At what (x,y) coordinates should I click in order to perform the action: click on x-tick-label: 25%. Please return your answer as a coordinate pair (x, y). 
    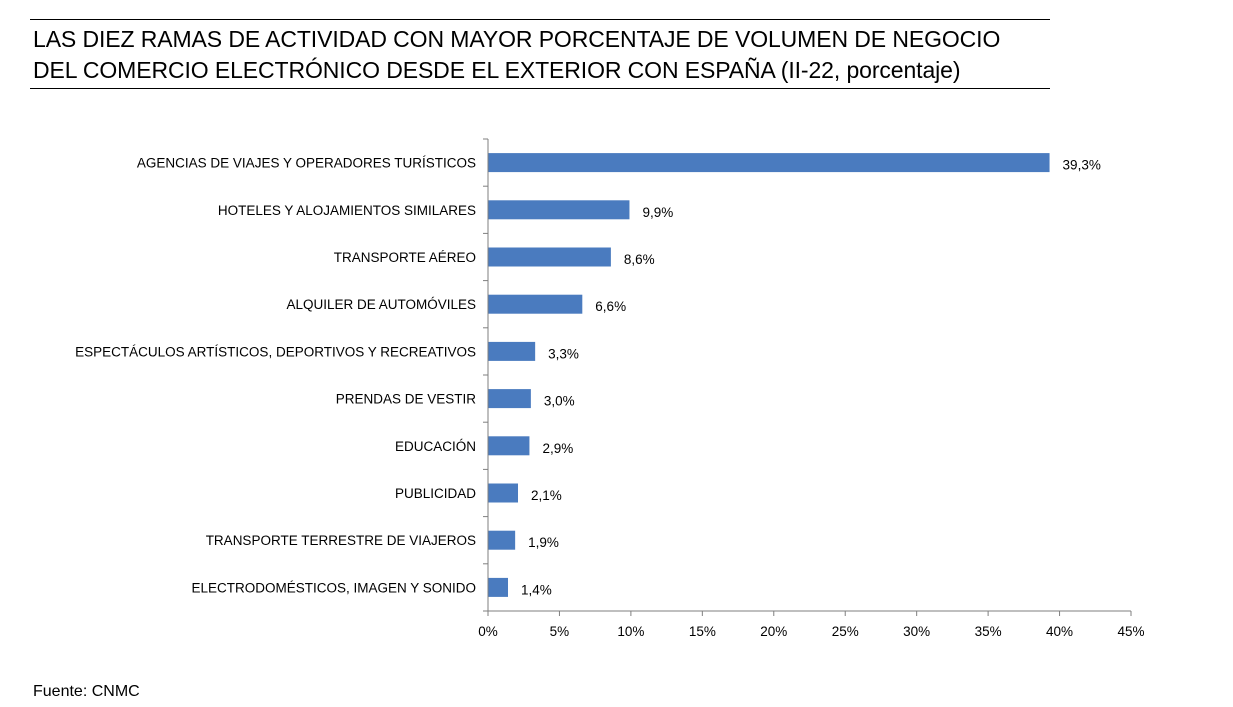
    Looking at the image, I should click on (845, 631).